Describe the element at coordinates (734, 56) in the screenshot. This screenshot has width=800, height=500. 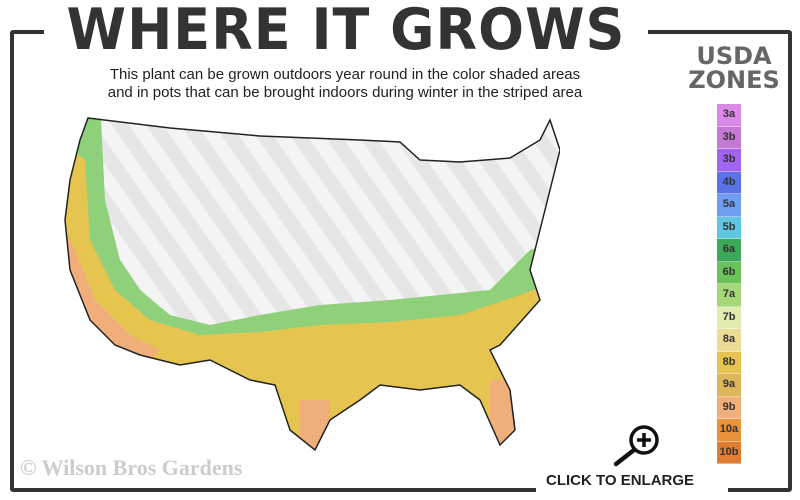
I see `legend-title-line-1: USDA` at that location.